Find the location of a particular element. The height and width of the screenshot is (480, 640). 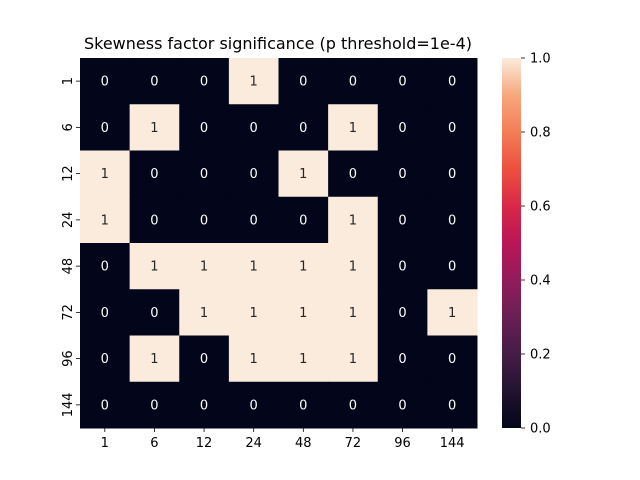

x-tick-label: 96 is located at coordinates (402, 443).